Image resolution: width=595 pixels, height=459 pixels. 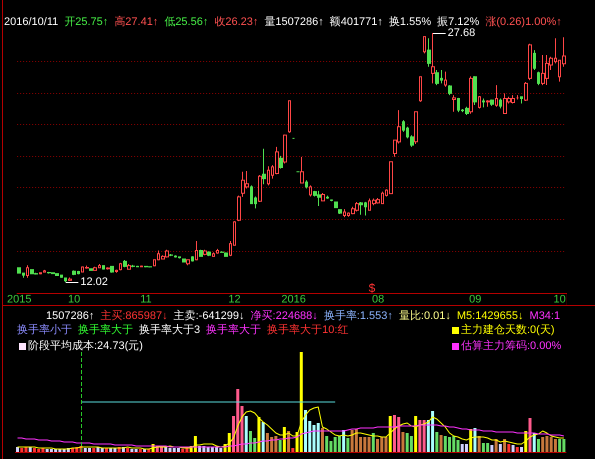 I want to click on text: 额401771↑, so click(x=356, y=22).